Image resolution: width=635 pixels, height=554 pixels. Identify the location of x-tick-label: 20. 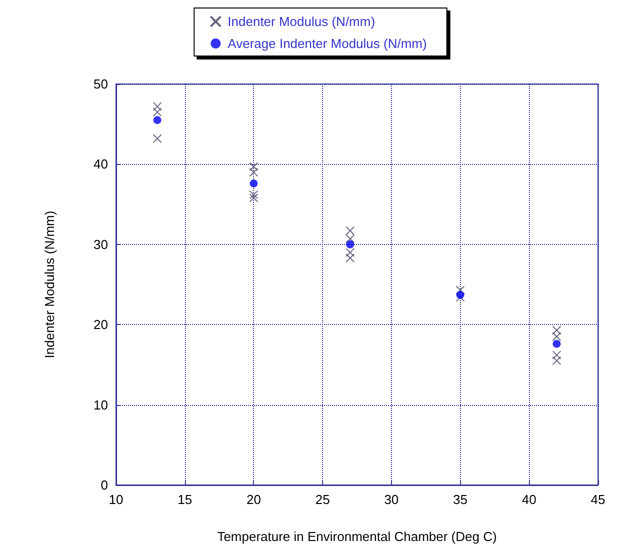
(253, 499).